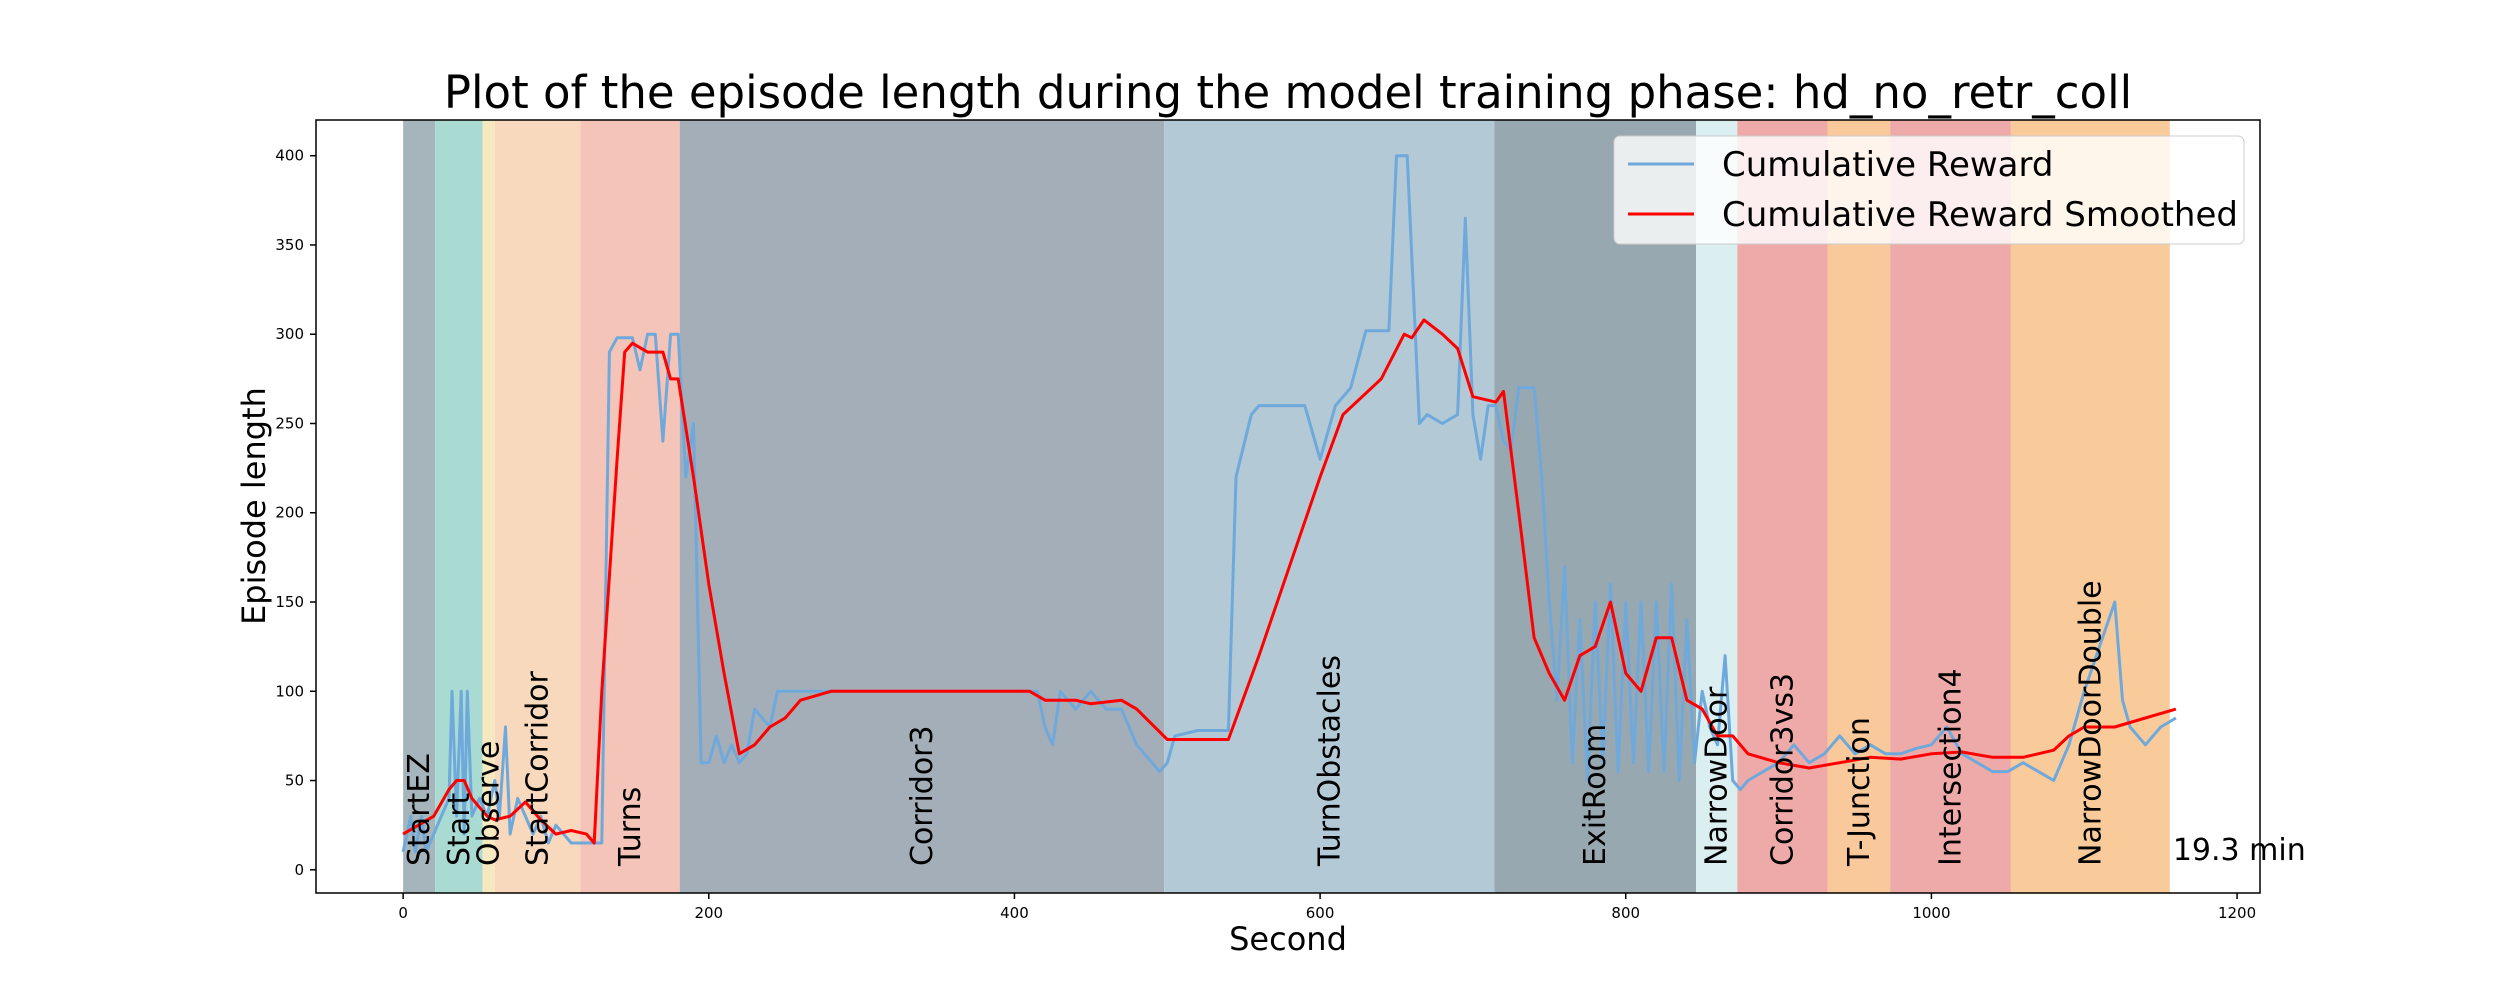 This screenshot has width=2500, height=1000. I want to click on legend-label: Cumulative Reward Smoothed, so click(1980, 215).